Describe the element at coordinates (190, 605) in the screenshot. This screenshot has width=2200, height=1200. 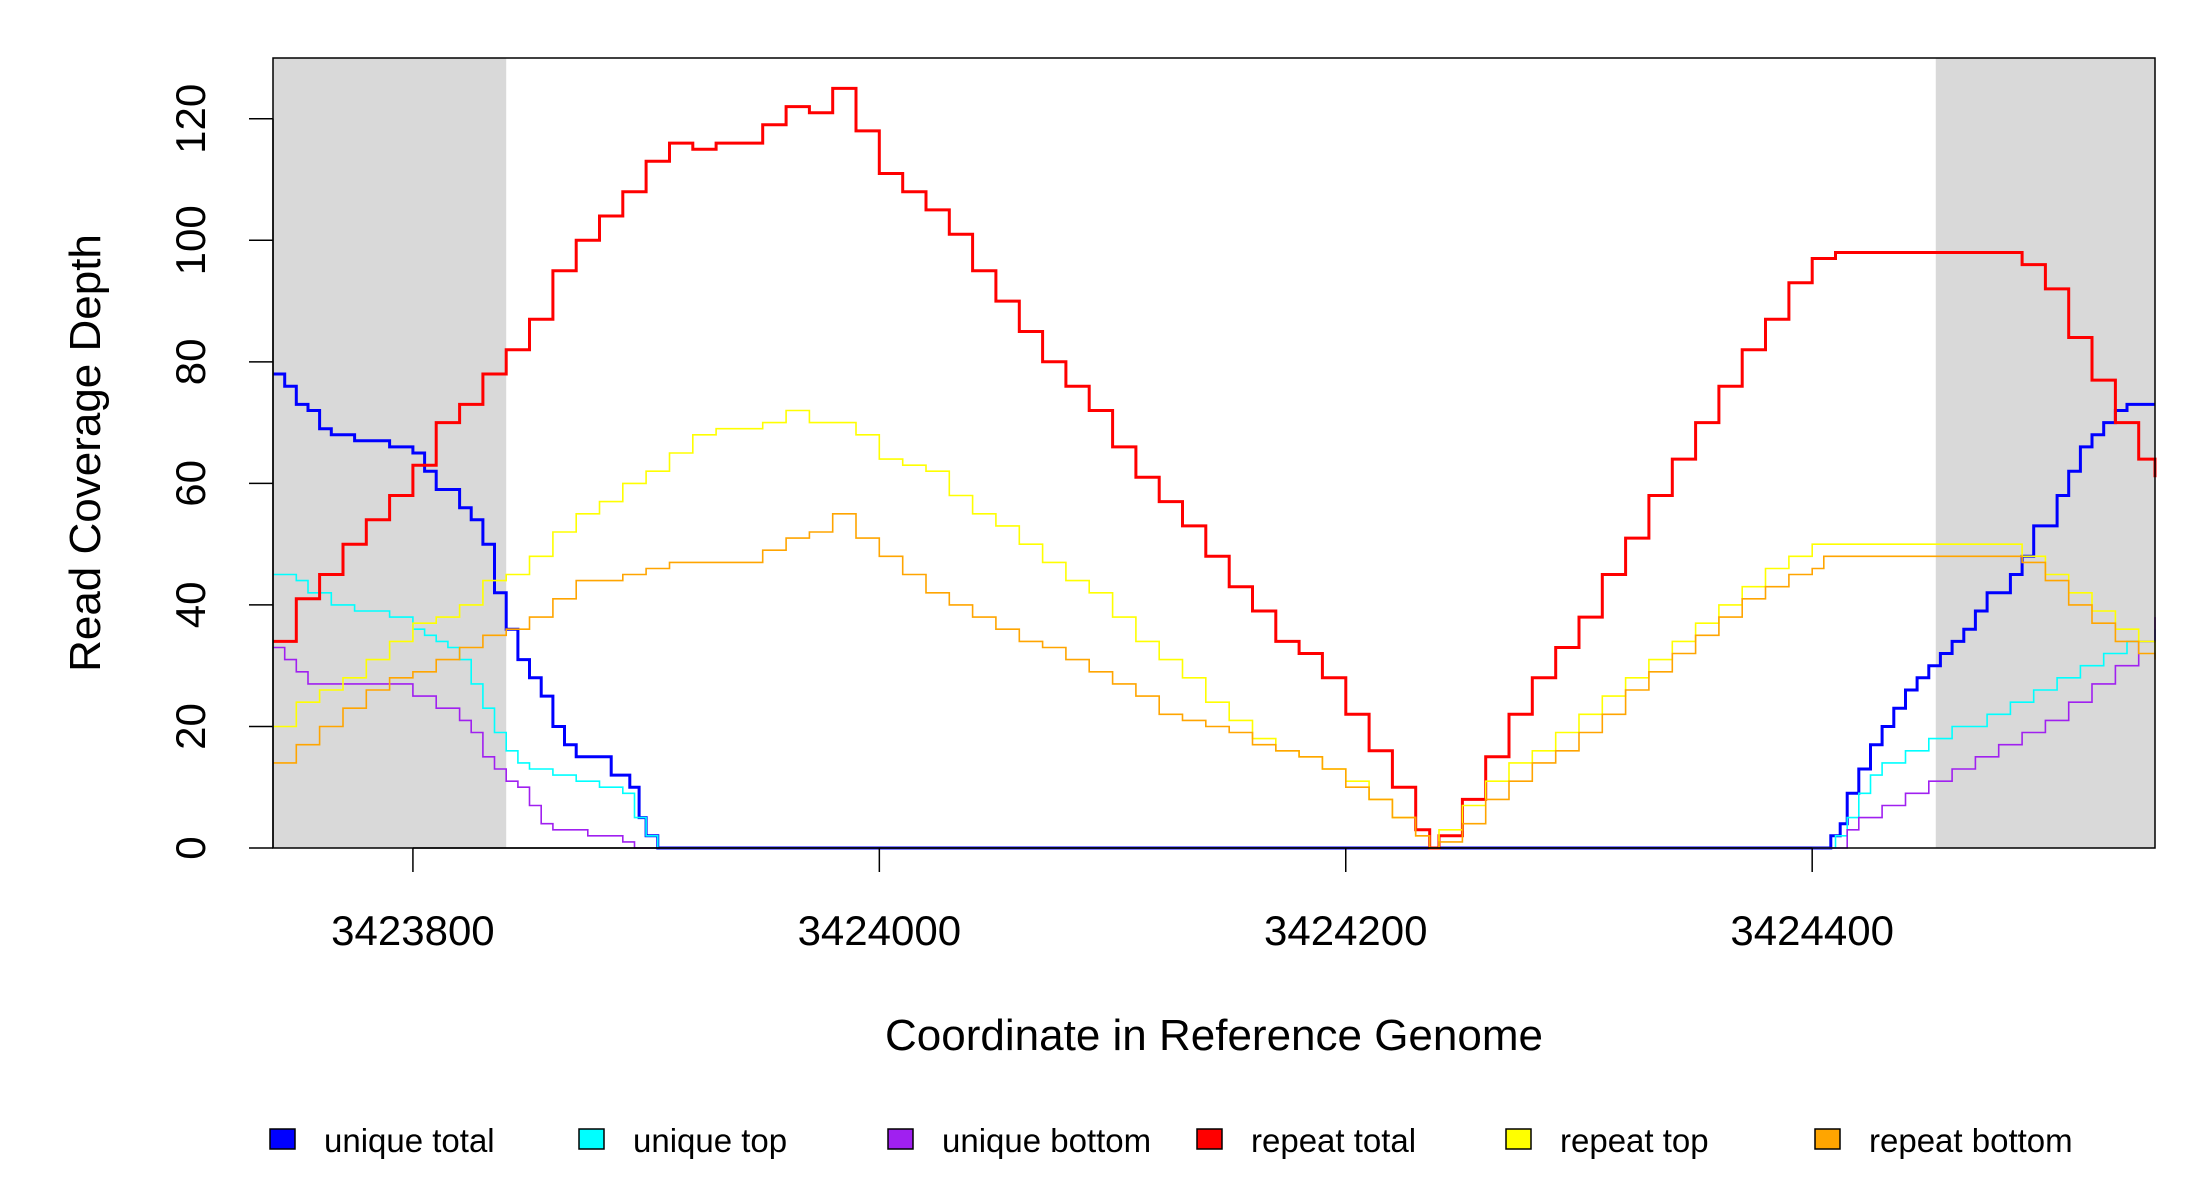
I see `y-tick-label: 40` at that location.